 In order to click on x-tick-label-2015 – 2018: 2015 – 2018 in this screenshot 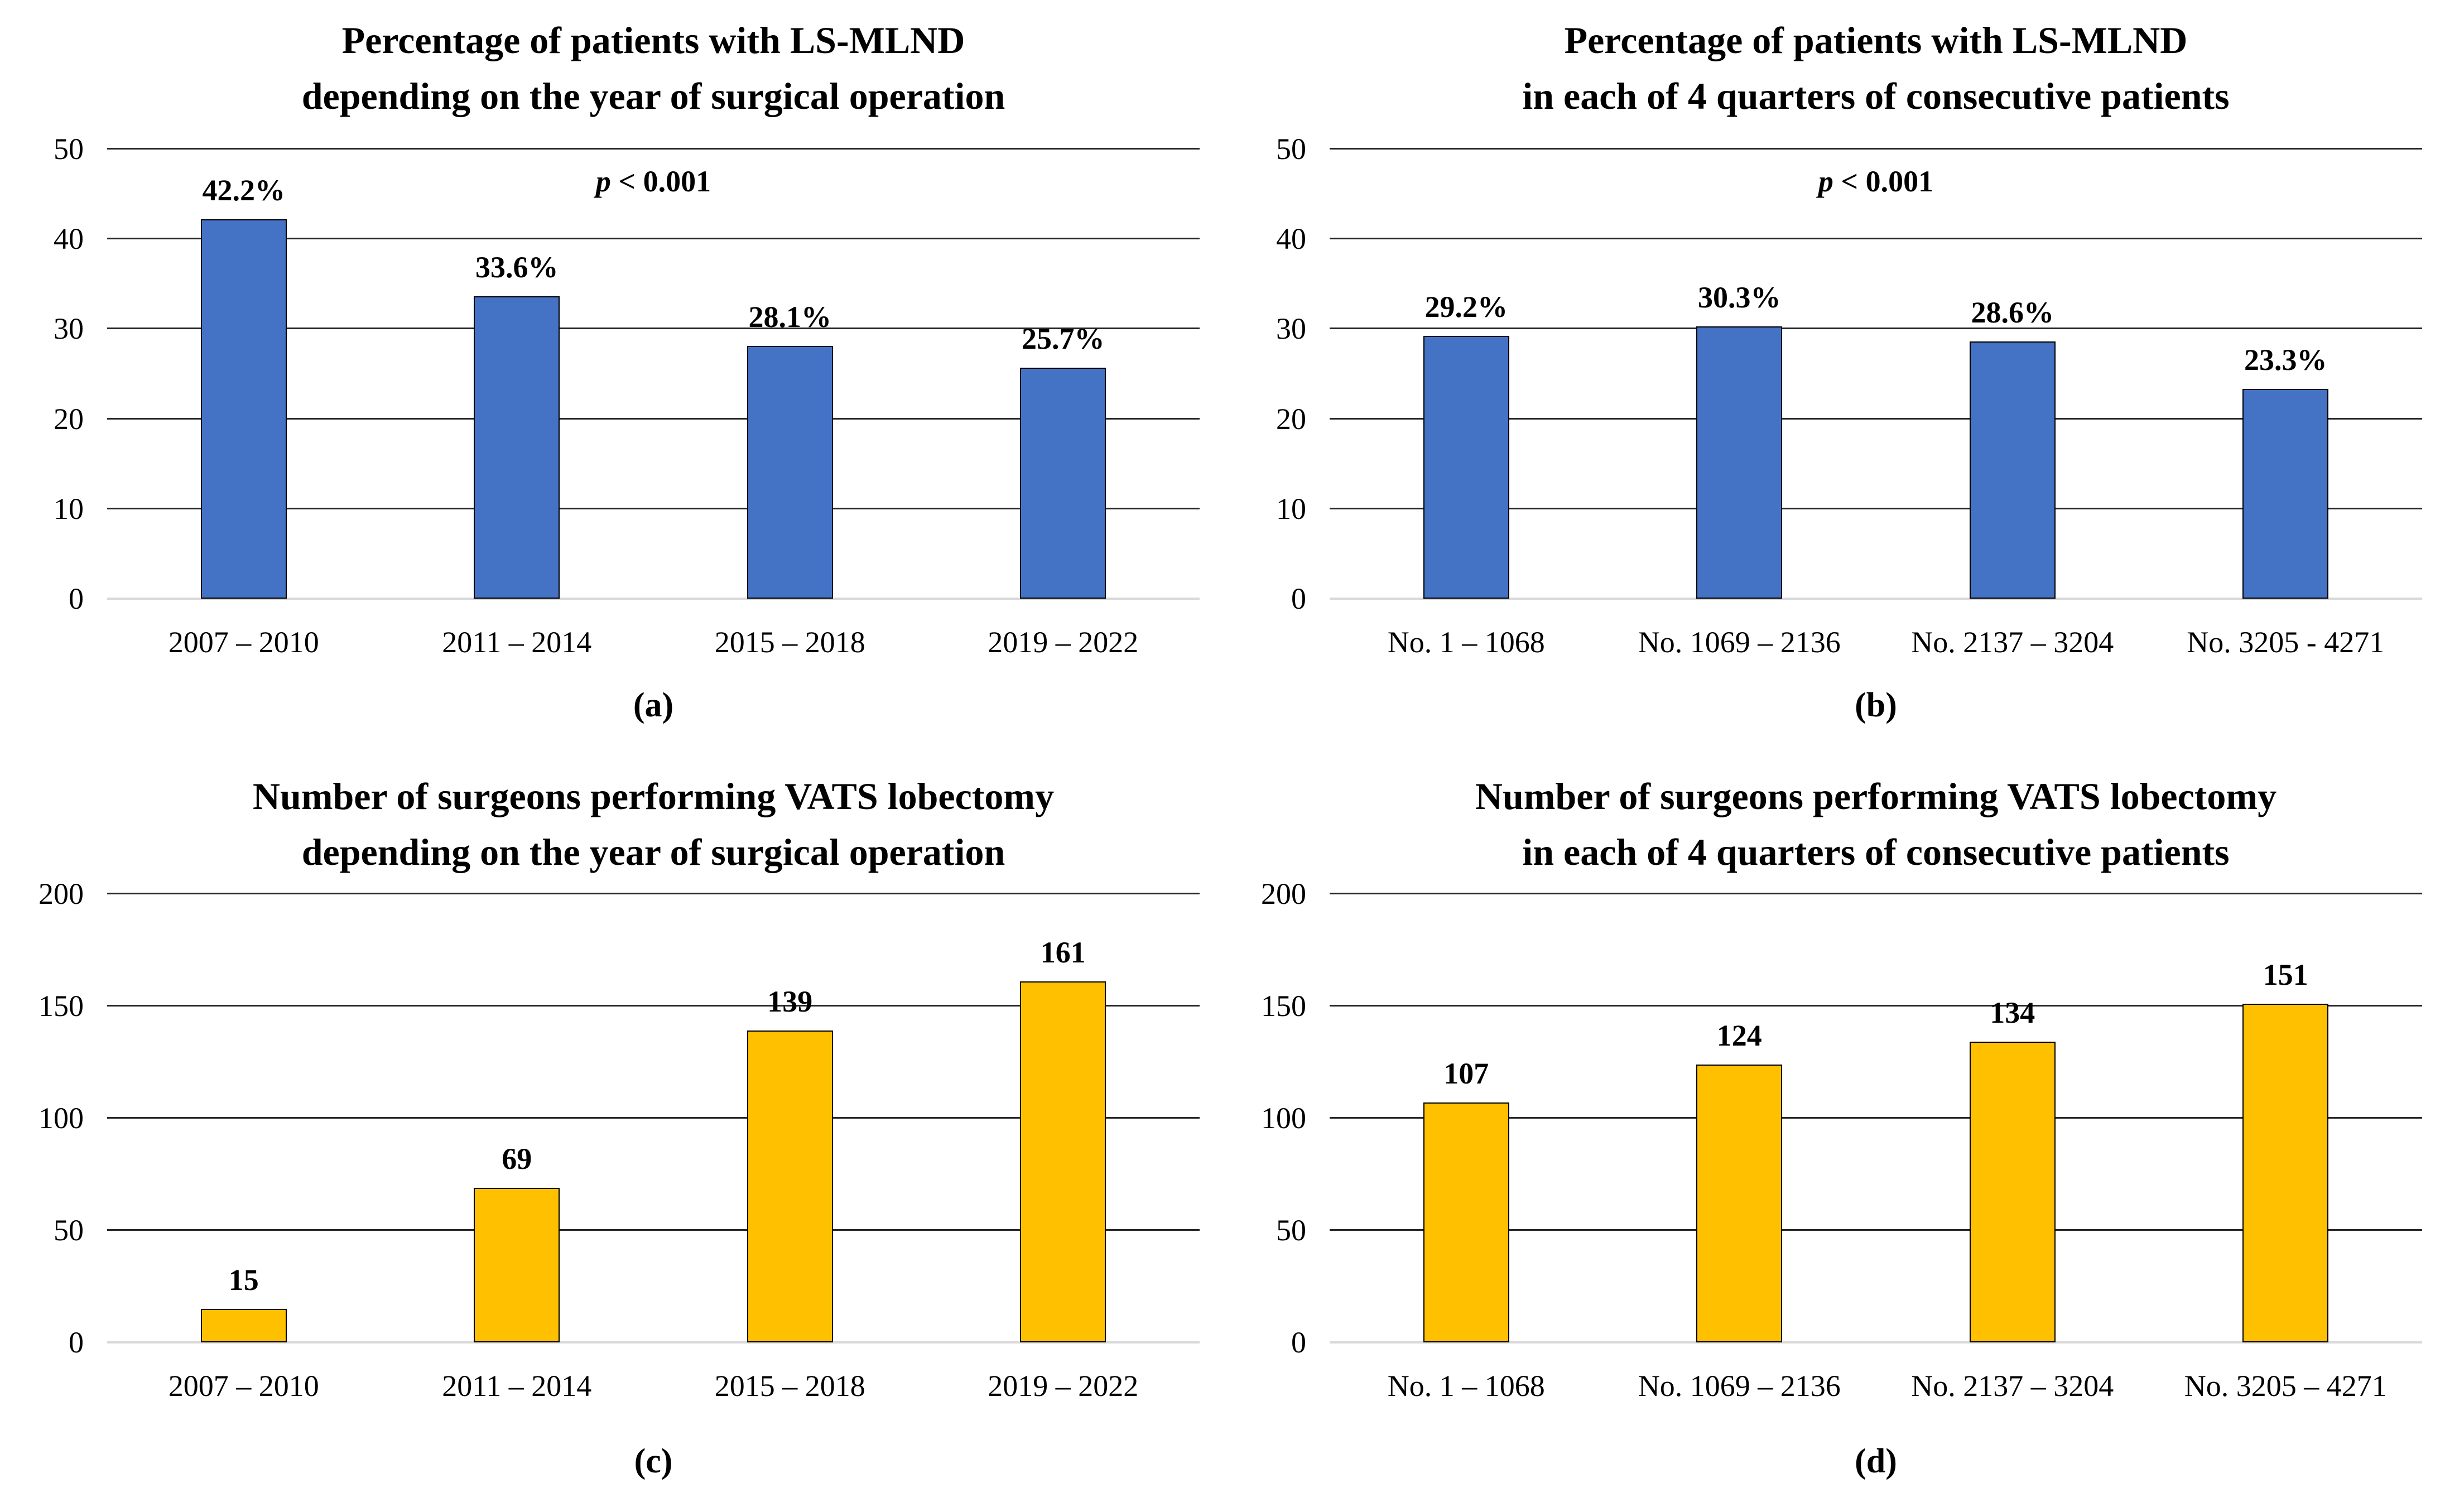, I will do `click(789, 642)`.